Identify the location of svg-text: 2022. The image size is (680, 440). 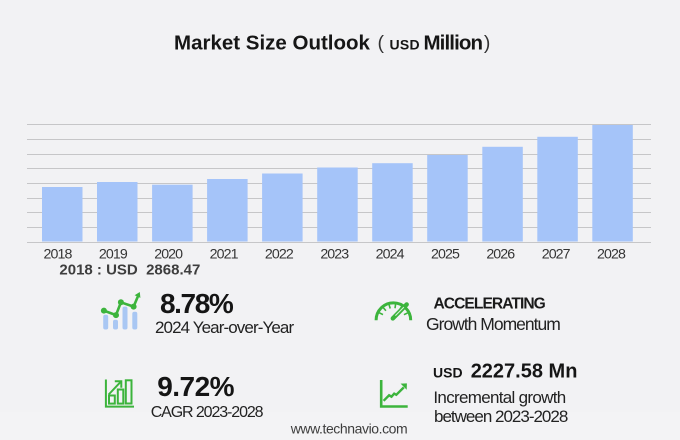
(279, 255).